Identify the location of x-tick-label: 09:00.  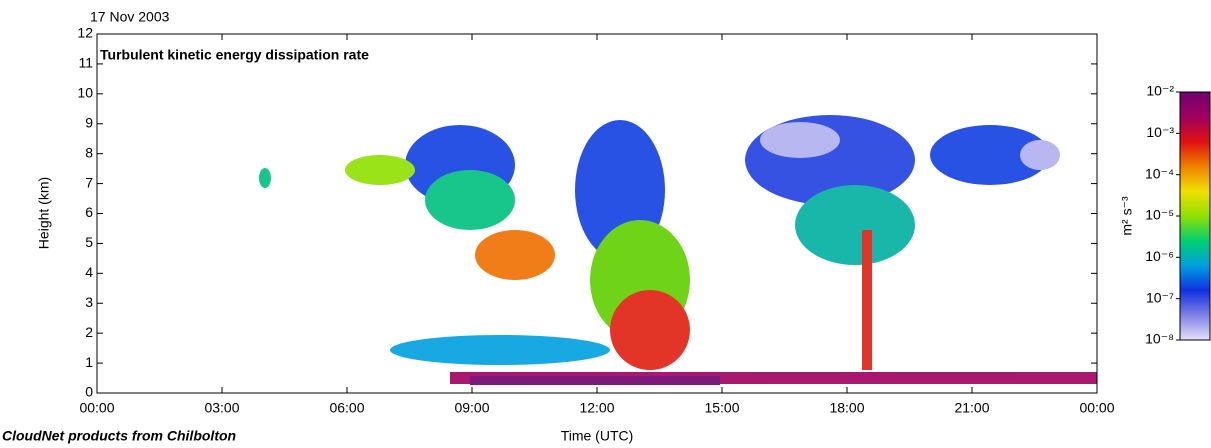
(471, 408).